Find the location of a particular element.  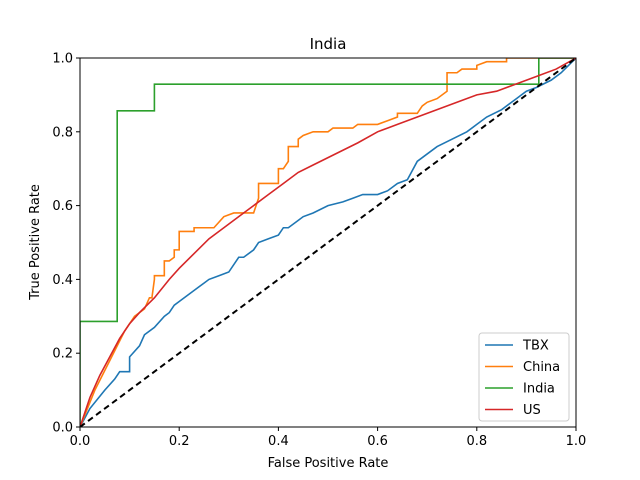

y-tick-label: 0.4 is located at coordinates (62, 280).